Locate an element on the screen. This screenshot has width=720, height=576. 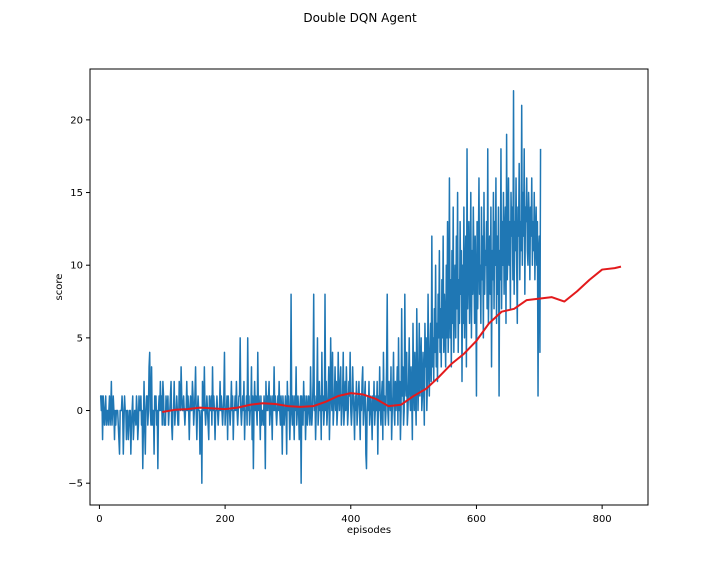
x-tick-label: 0 is located at coordinates (99, 519).